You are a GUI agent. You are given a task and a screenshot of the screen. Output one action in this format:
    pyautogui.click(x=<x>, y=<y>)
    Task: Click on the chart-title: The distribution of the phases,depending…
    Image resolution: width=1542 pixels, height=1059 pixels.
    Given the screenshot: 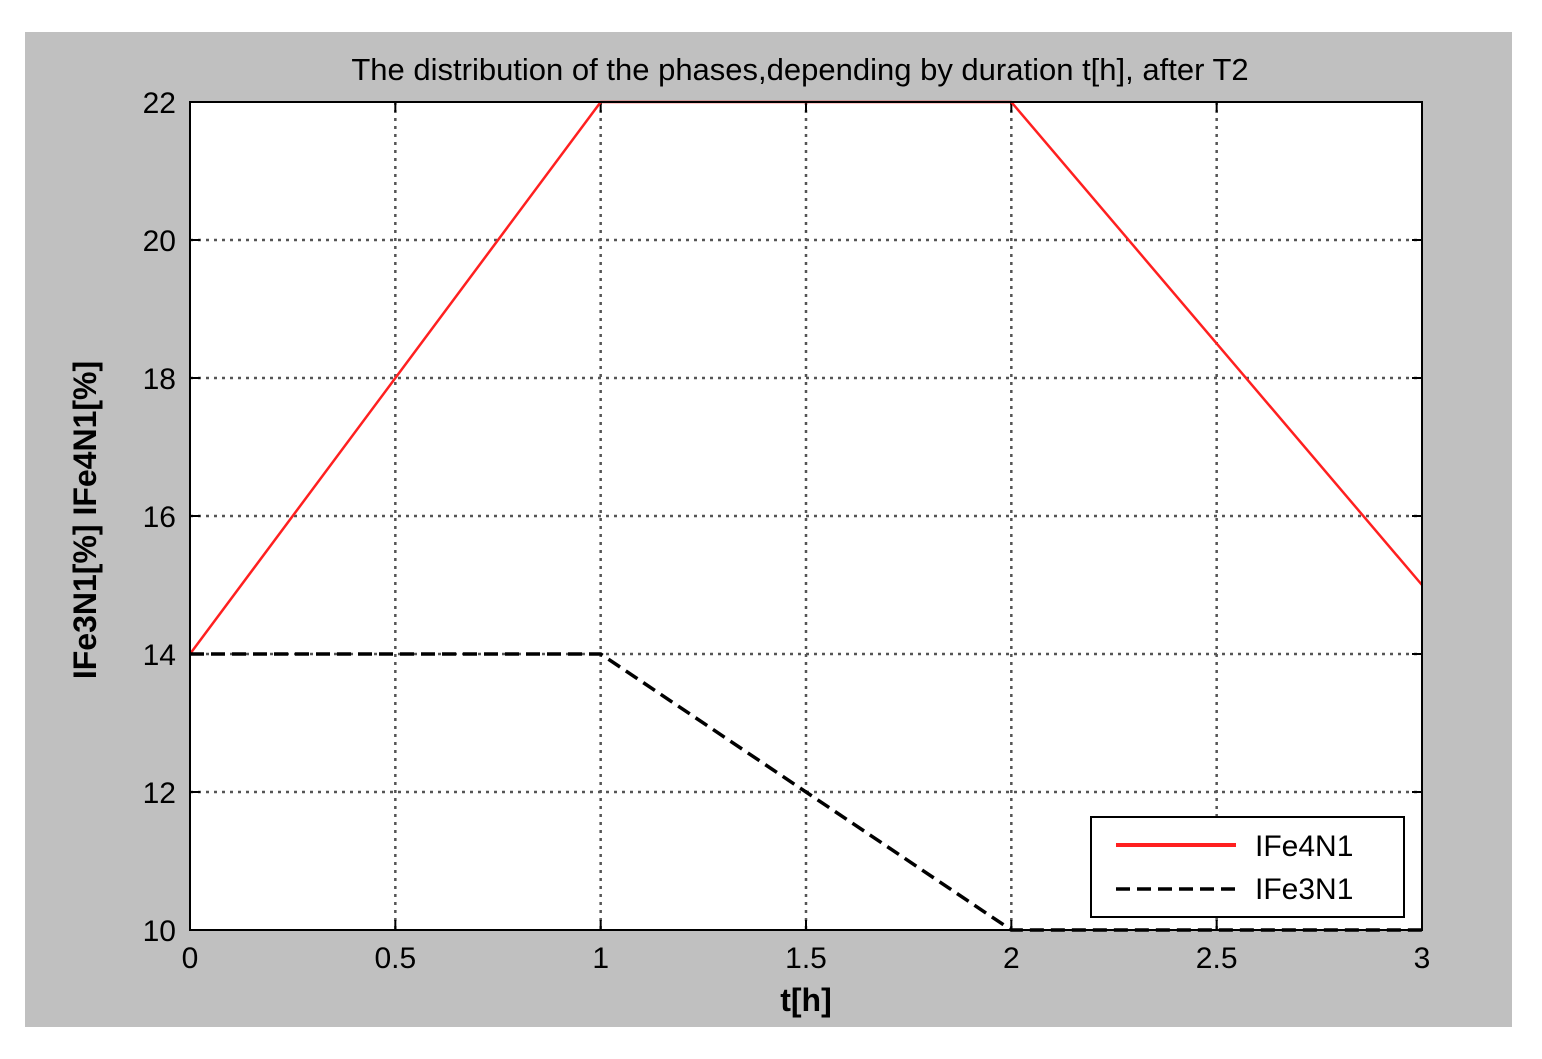 What is the action you would take?
    pyautogui.click(x=799, y=69)
    